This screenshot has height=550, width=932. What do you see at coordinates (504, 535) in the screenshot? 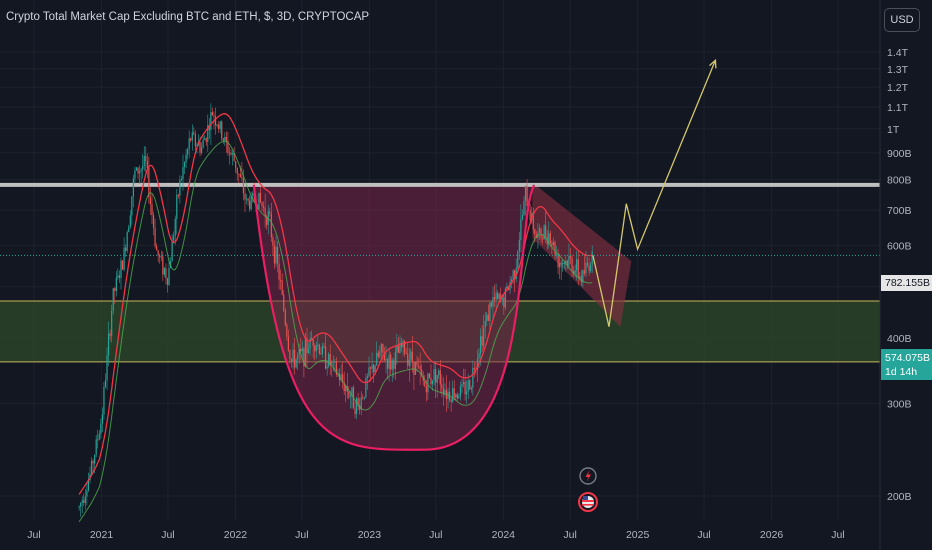
I see `x-tick-label: 2024` at bounding box center [504, 535].